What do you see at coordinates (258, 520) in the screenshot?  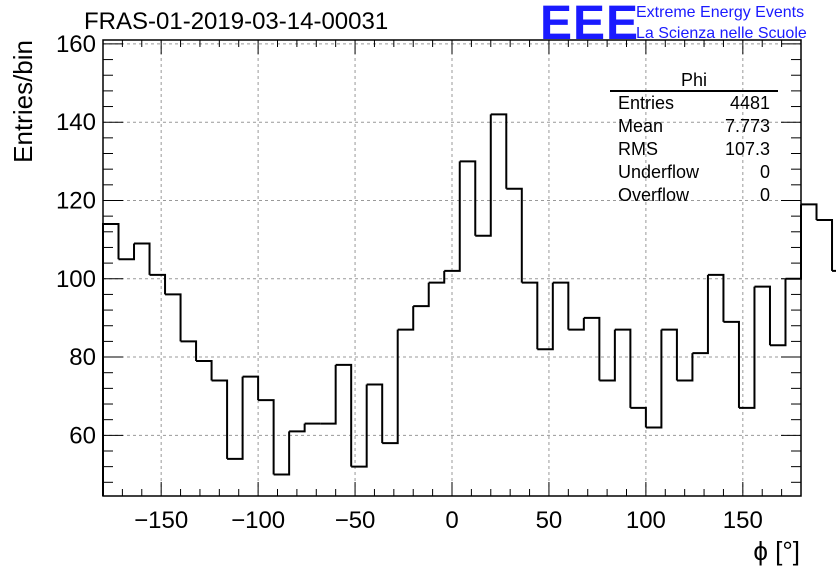 I see `x-tick-label: −100` at bounding box center [258, 520].